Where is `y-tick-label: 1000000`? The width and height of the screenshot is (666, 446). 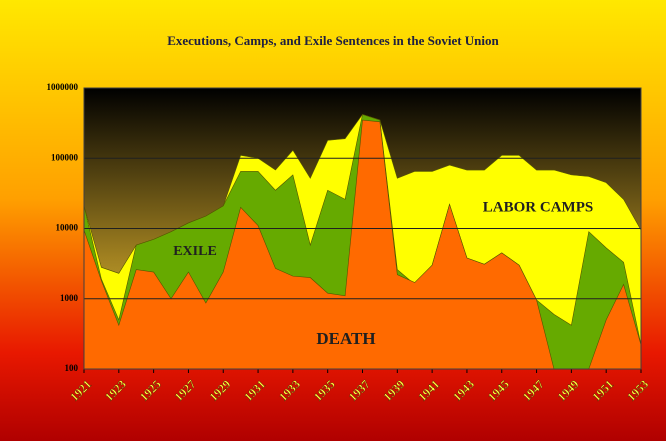 y-tick-label: 1000000 is located at coordinates (63, 87).